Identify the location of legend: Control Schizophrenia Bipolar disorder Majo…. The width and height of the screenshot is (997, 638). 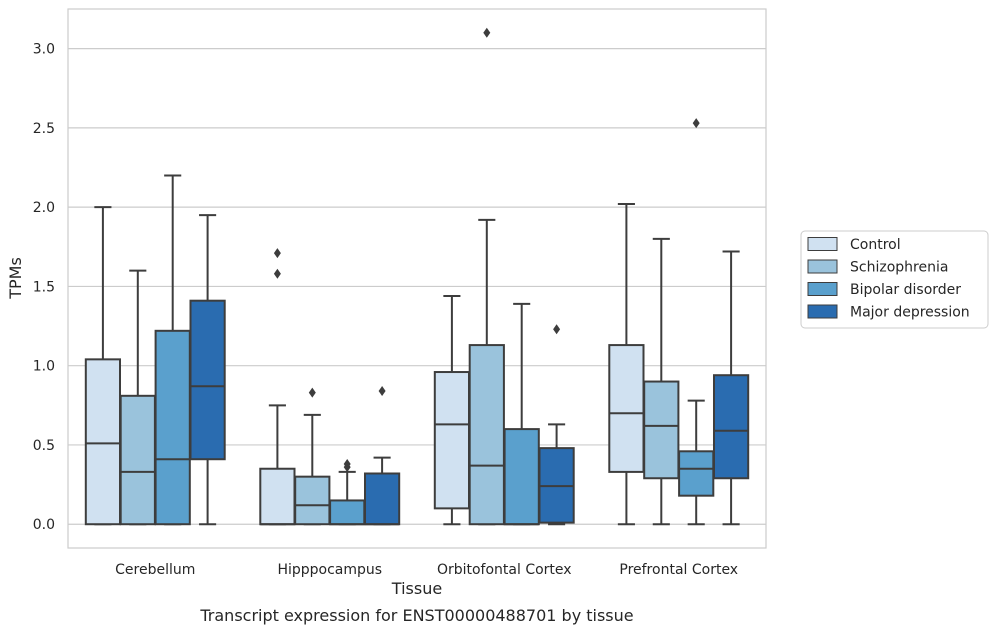
(894, 279).